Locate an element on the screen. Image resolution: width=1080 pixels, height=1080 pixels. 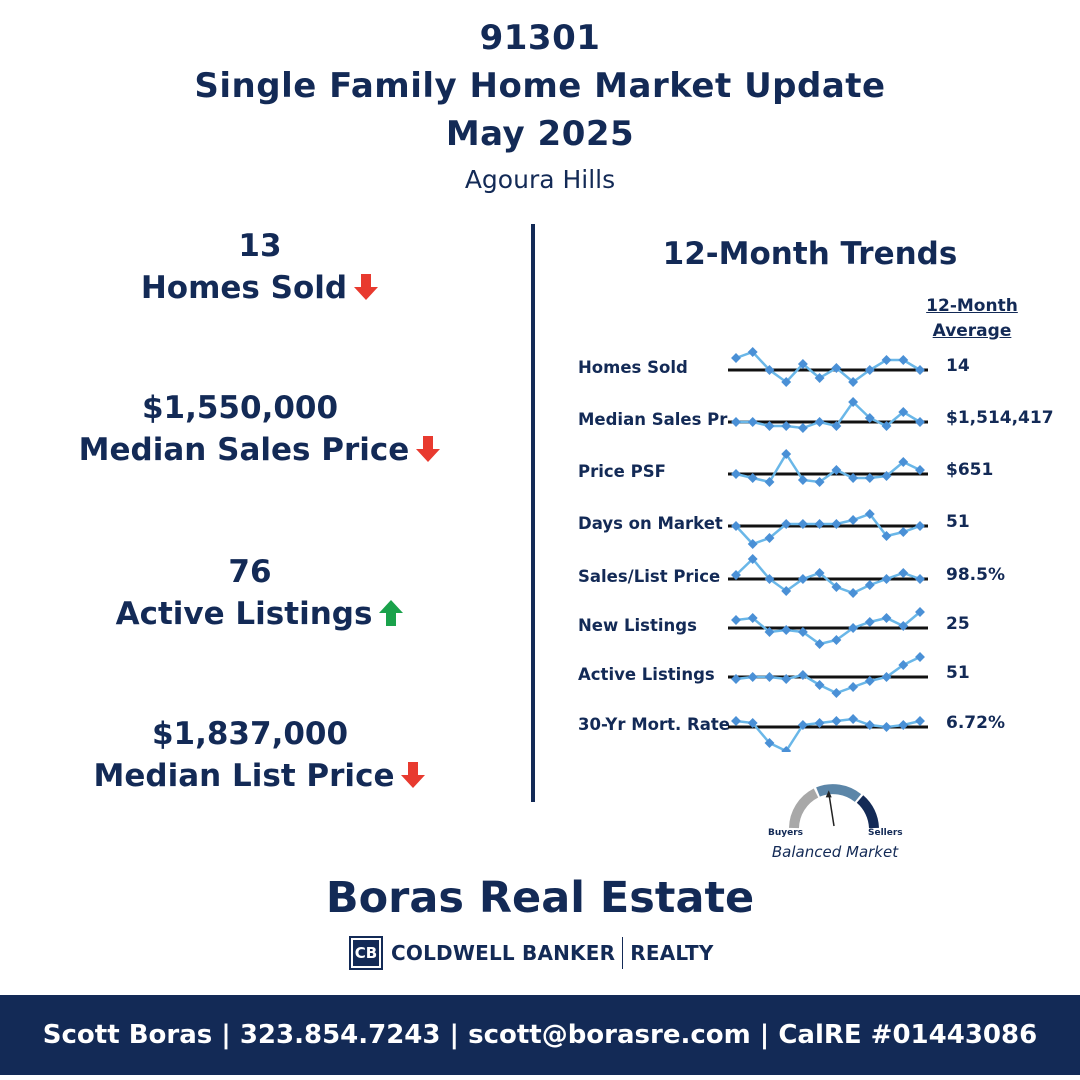
stat-value: $1,550,000 is located at coordinates (240, 408).